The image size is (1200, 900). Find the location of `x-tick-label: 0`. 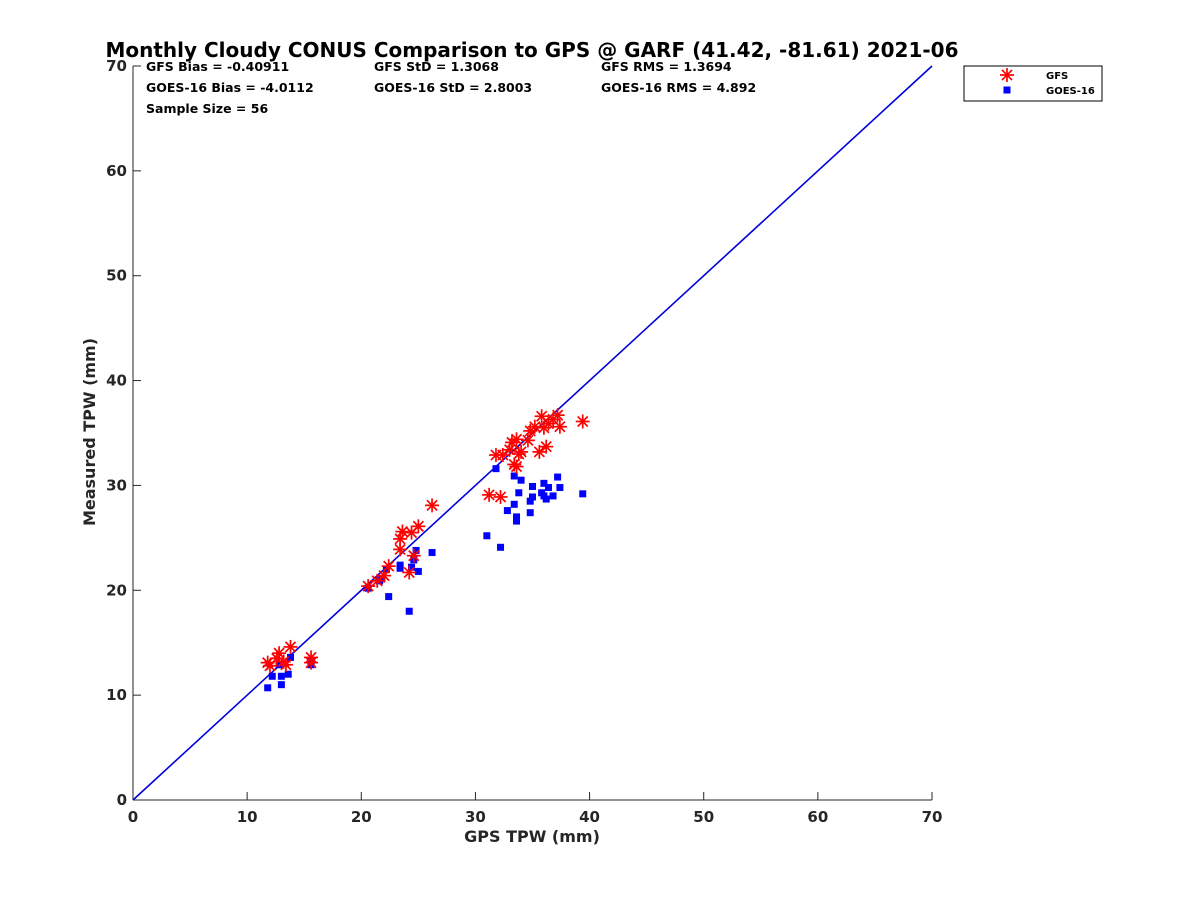

x-tick-label: 0 is located at coordinates (133, 817).